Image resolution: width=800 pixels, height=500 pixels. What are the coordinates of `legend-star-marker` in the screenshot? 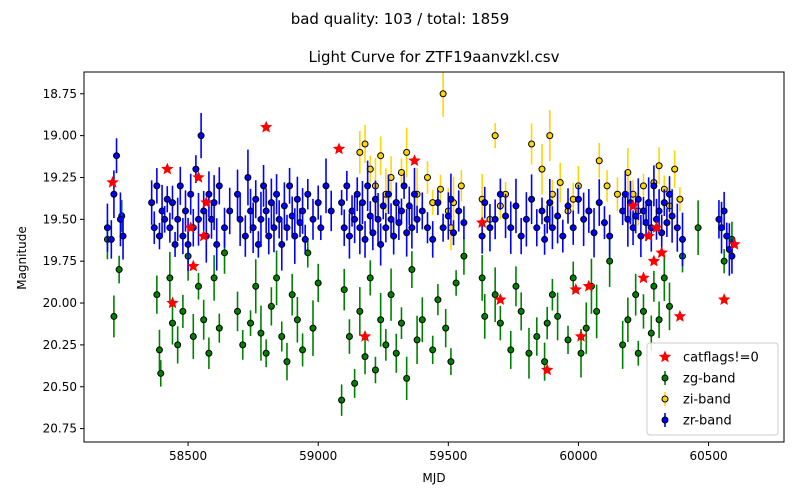 It's located at (665, 356).